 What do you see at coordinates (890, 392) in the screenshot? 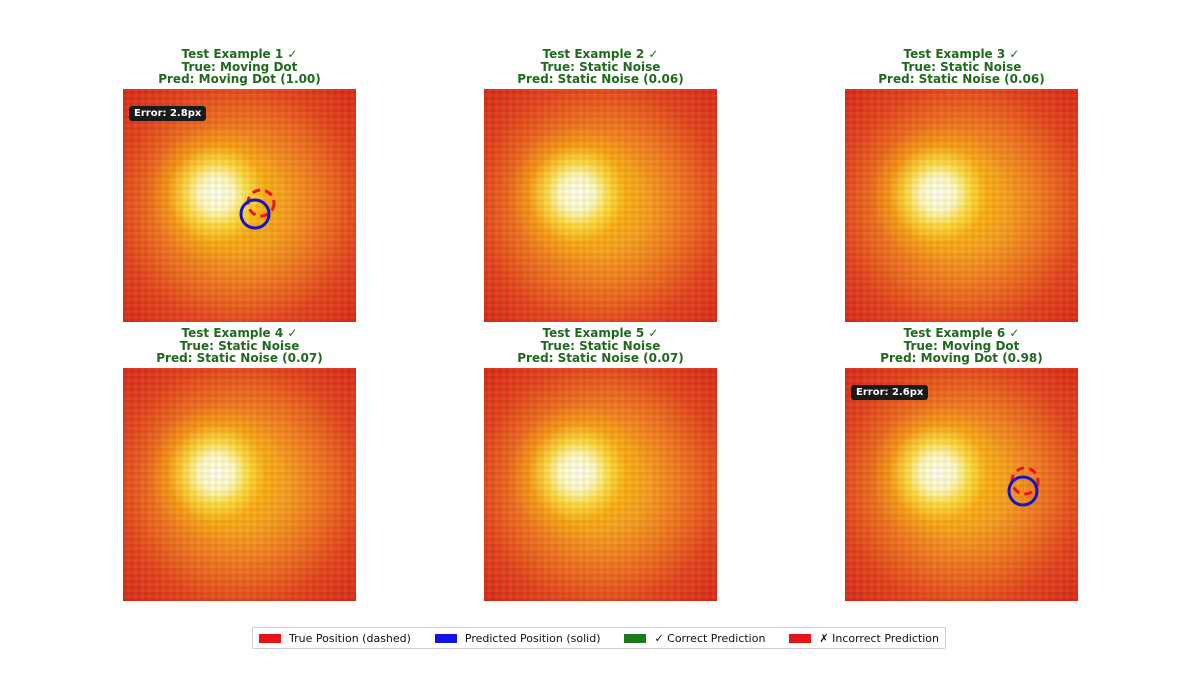
I see `error-badge: Error: 2.6px` at bounding box center [890, 392].